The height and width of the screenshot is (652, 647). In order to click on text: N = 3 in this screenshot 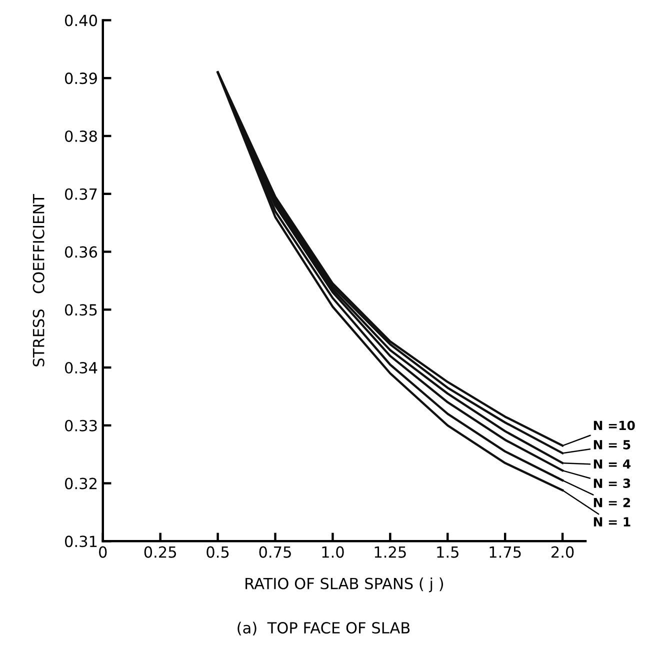, I will do `click(612, 483)`.